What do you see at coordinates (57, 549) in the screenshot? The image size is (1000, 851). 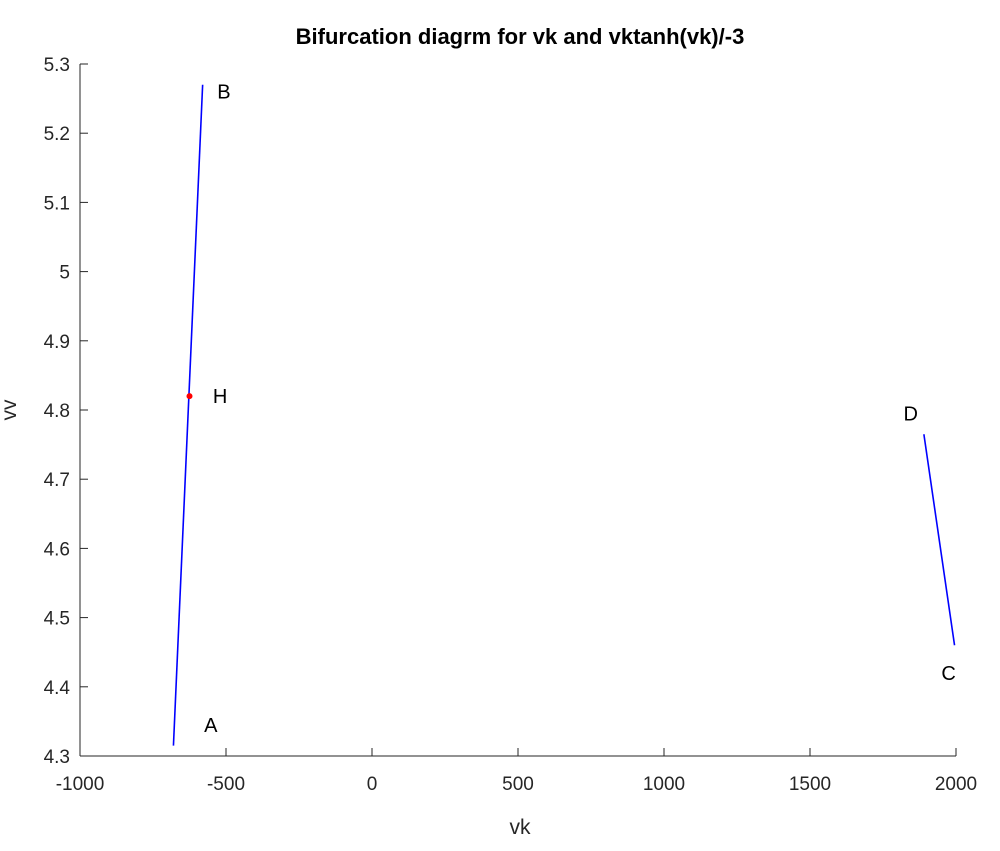 I see `y-tick-label: 4.6` at bounding box center [57, 549].